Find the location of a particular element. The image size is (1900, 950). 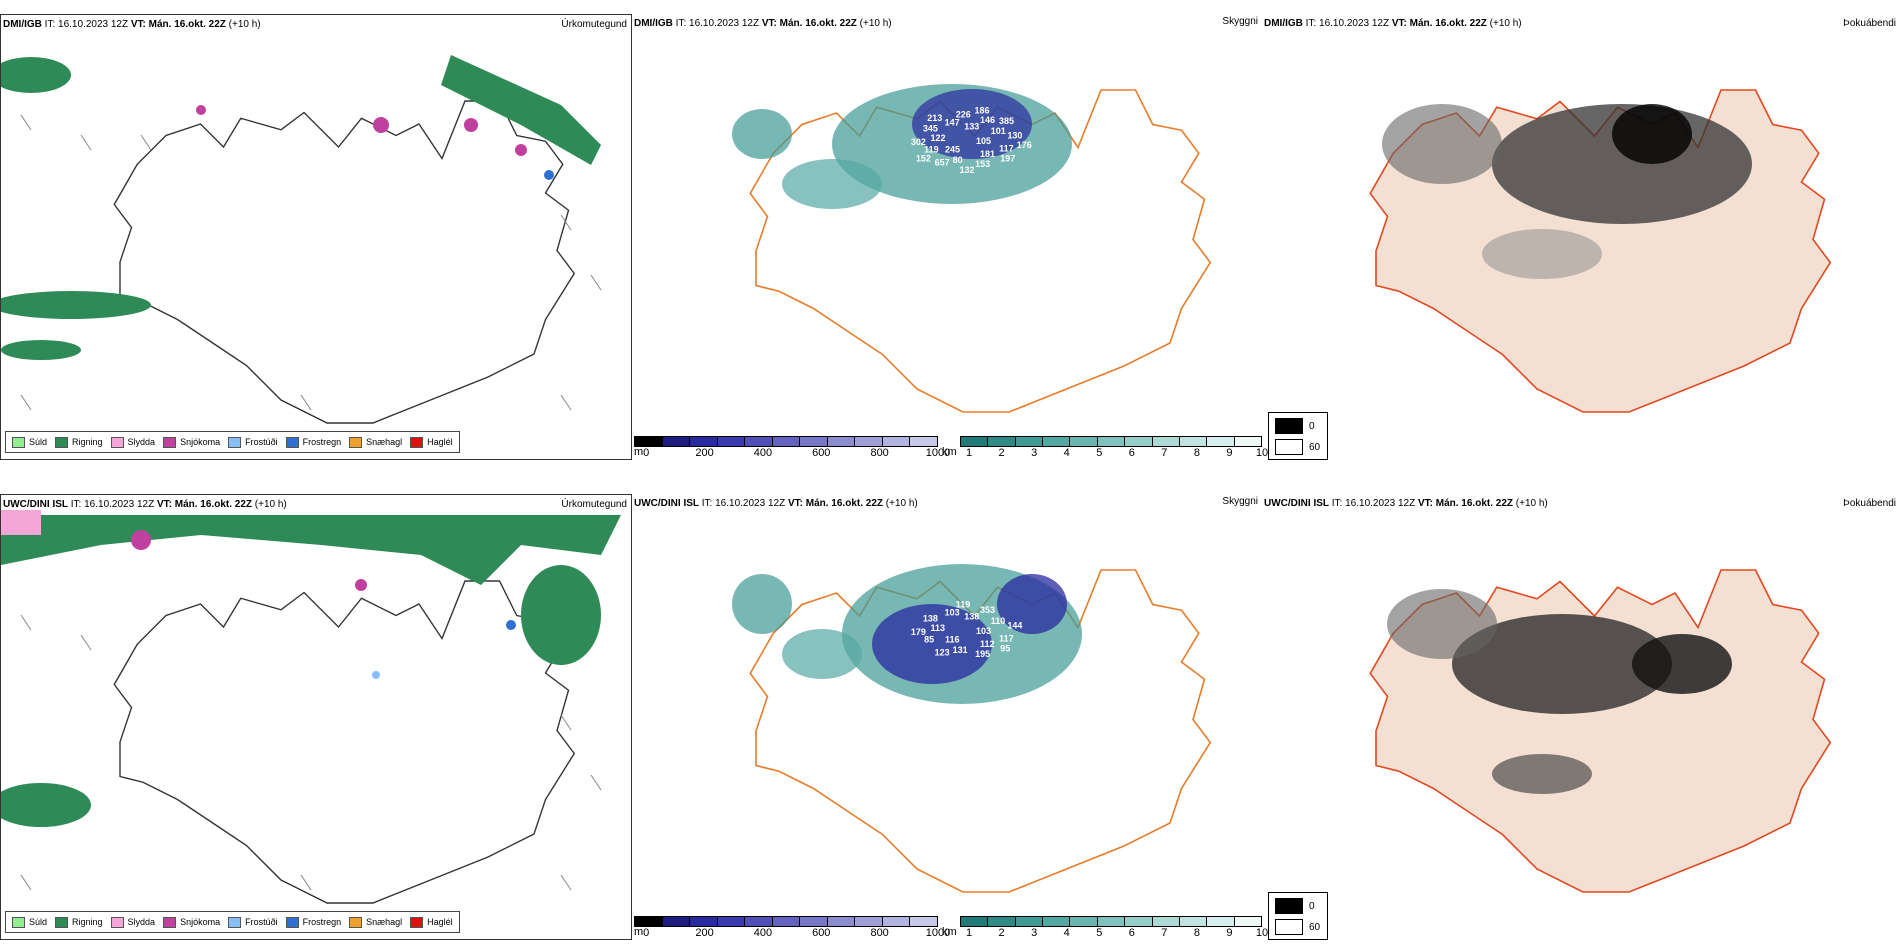

visibility-value: 657 is located at coordinates (942, 163).